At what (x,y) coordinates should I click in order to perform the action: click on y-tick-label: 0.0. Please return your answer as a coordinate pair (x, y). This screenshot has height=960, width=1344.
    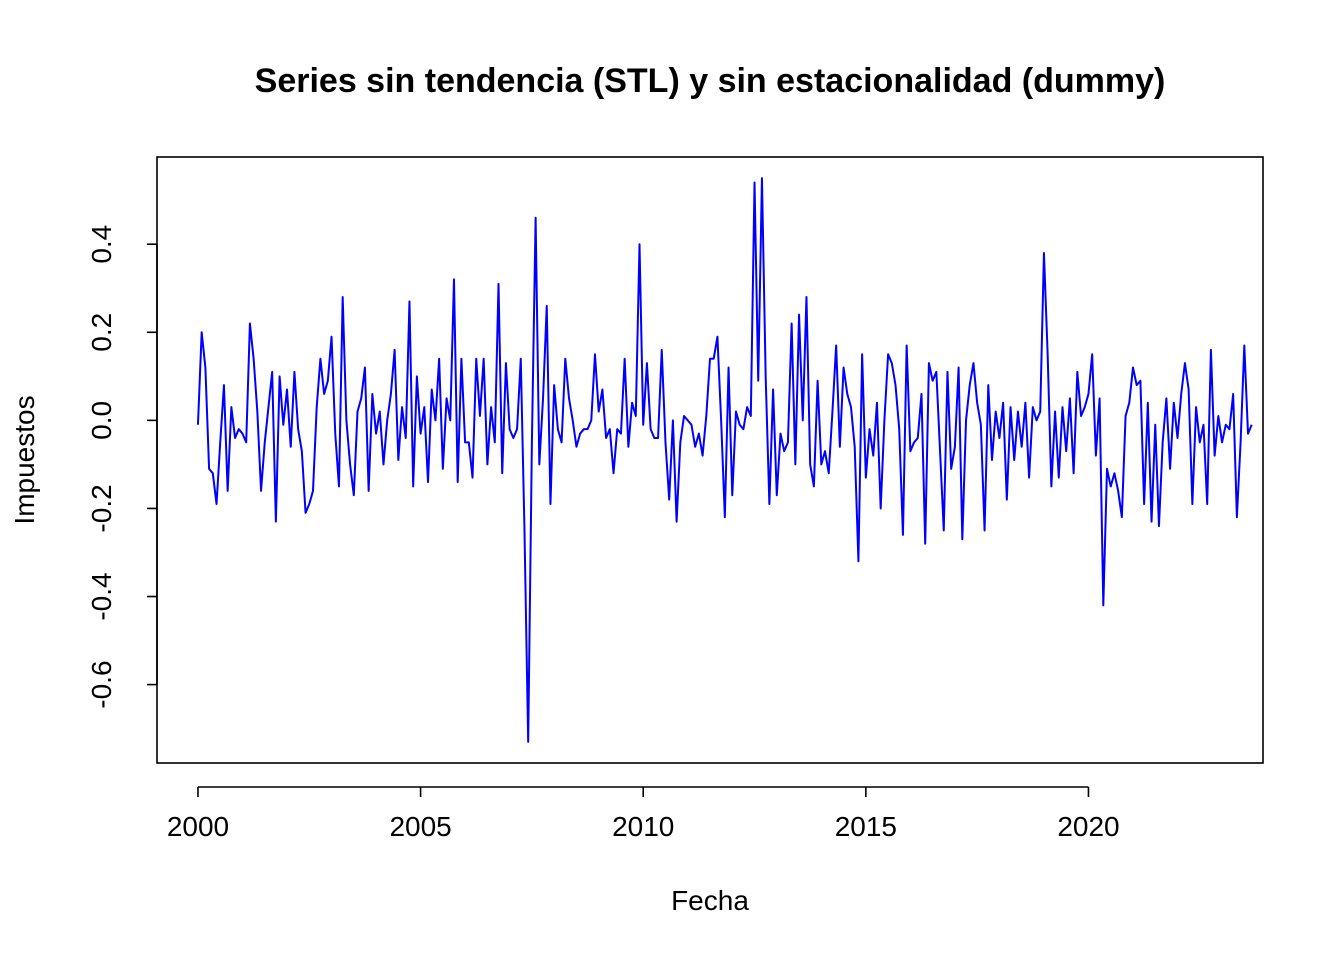
    Looking at the image, I should click on (101, 420).